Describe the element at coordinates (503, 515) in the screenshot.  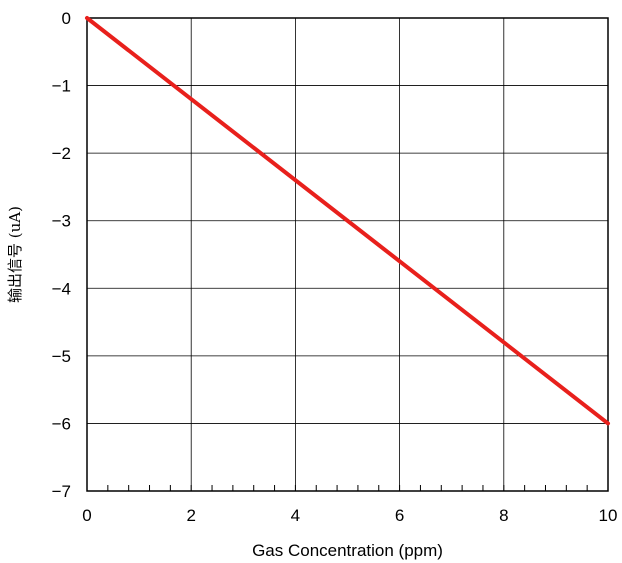
I see `x-tick-label: 8` at that location.